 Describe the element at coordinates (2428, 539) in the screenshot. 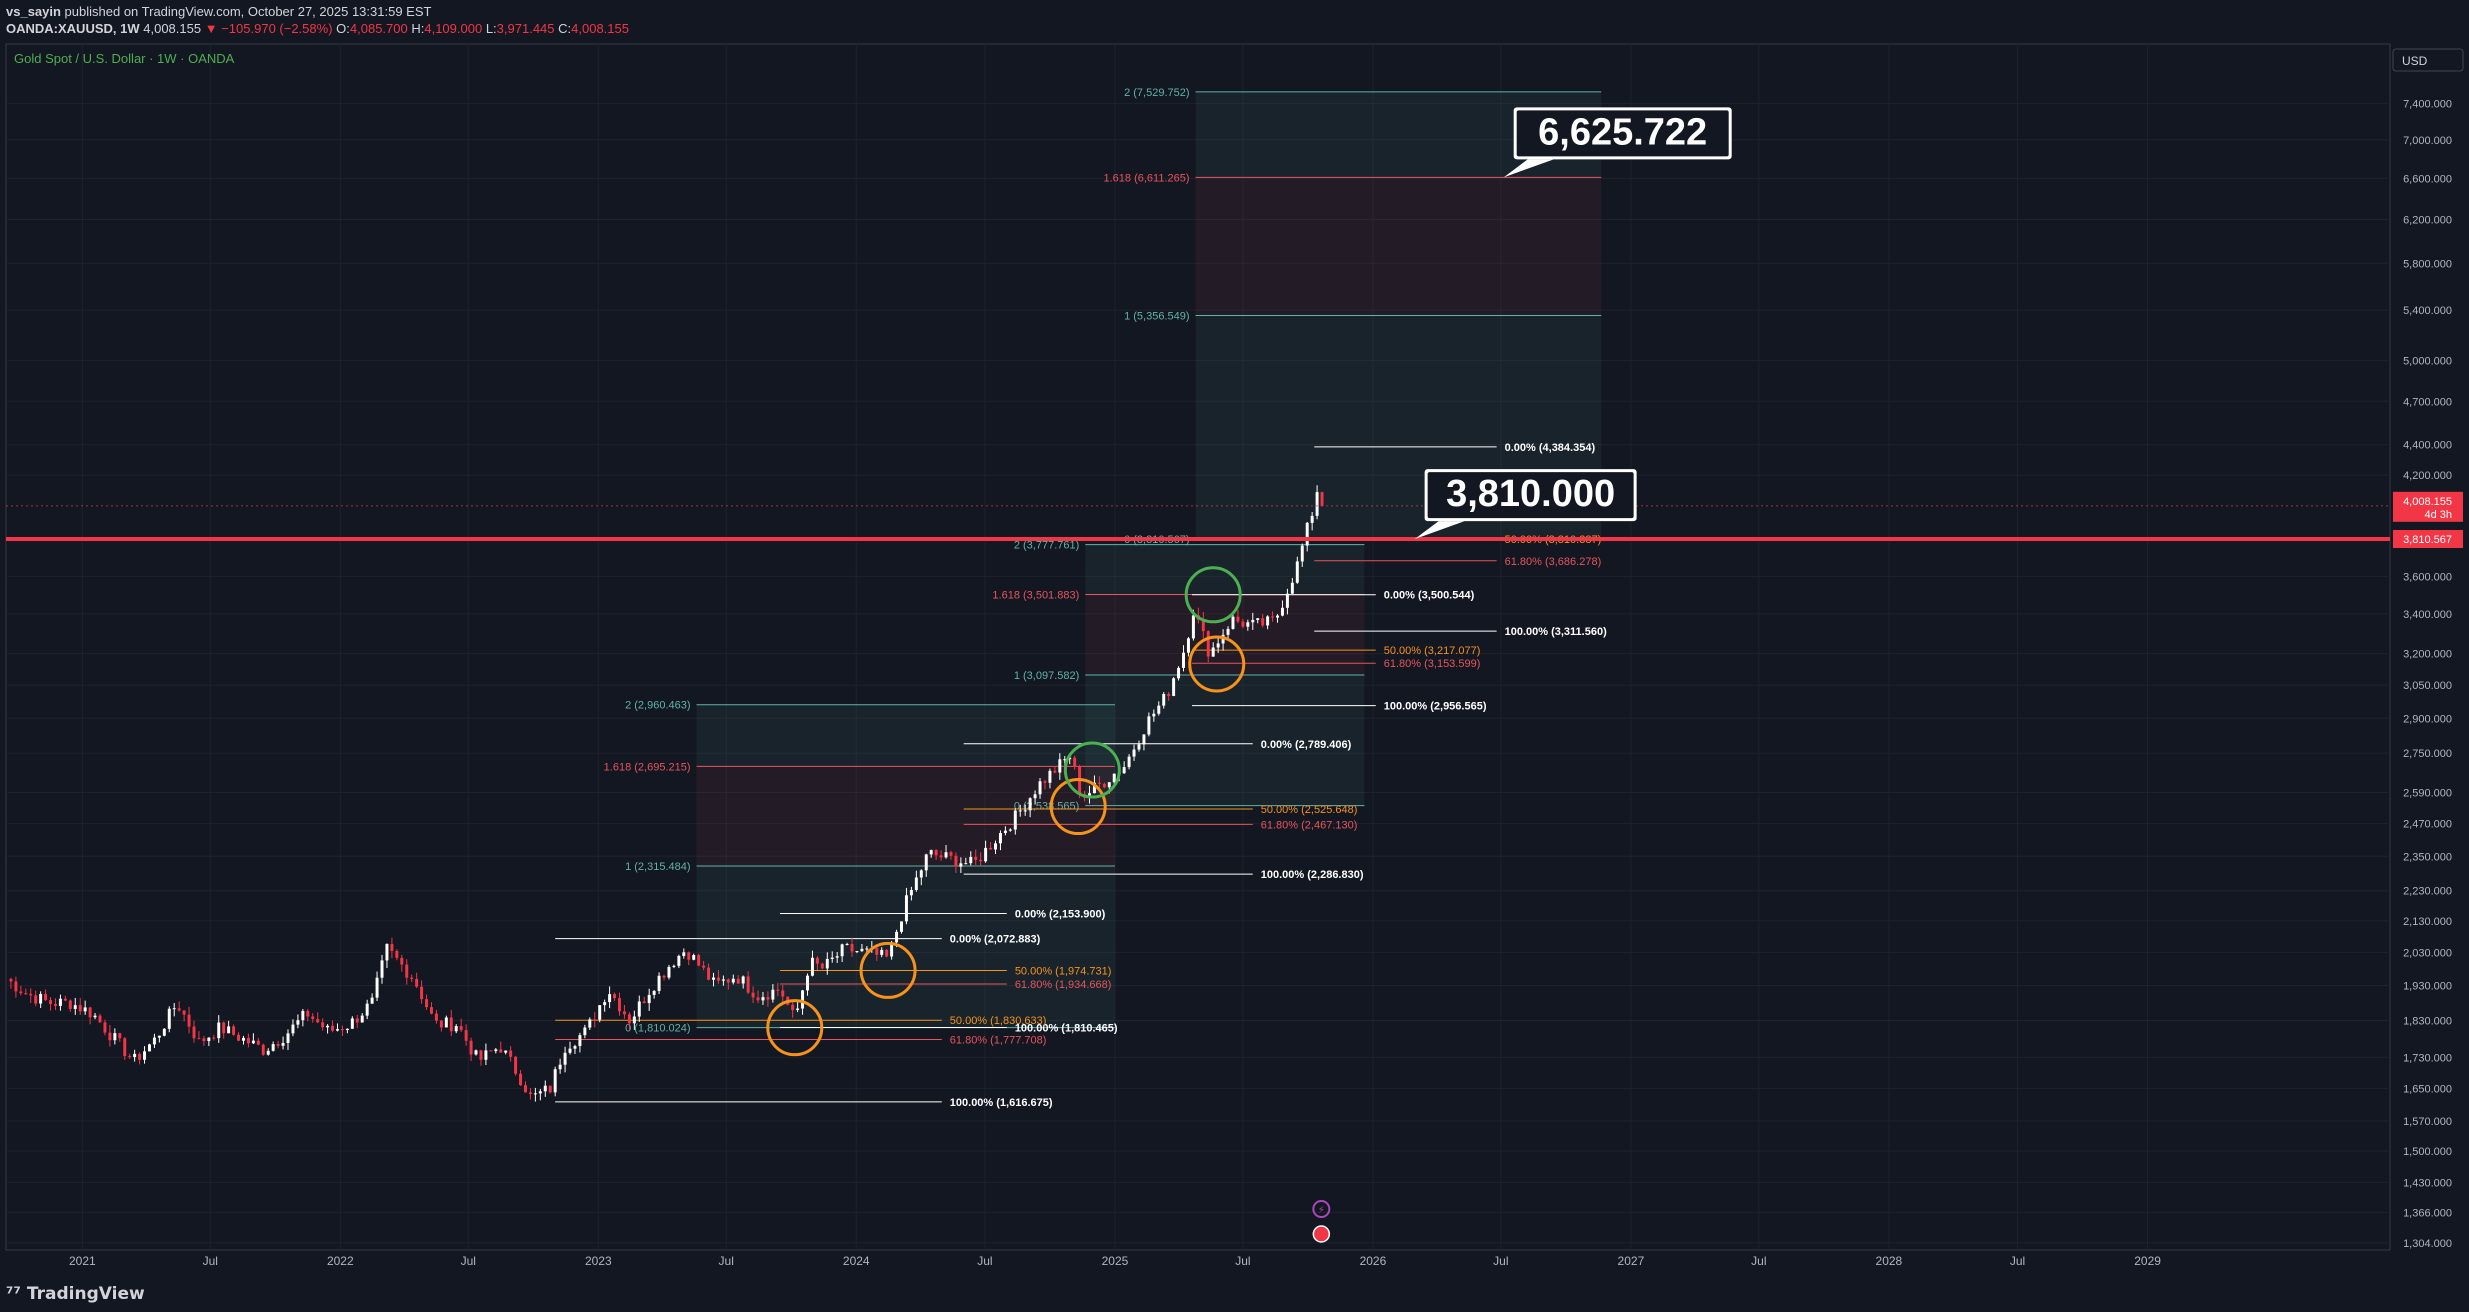

I see `level-price-badge` at that location.